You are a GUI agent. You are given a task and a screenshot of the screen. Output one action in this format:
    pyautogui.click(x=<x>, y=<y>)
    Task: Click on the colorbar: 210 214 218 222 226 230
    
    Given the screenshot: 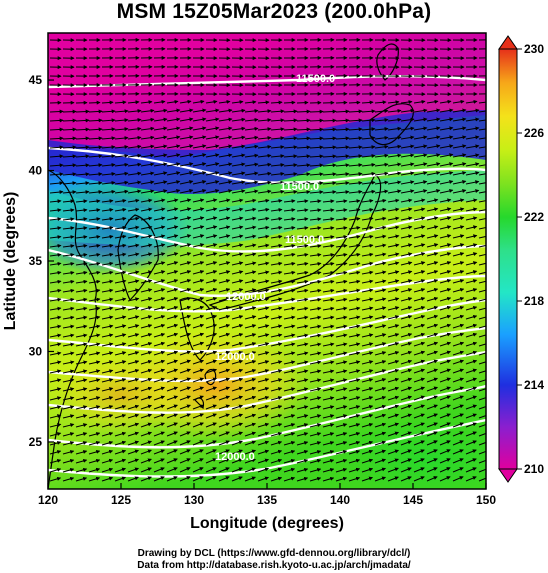 What is the action you would take?
    pyautogui.click(x=521, y=259)
    